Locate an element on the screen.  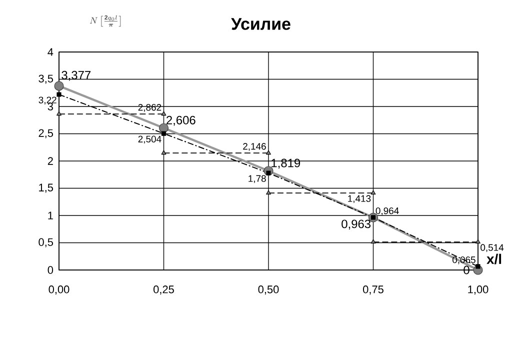
x-tick-label: 0,75 is located at coordinates (373, 290).